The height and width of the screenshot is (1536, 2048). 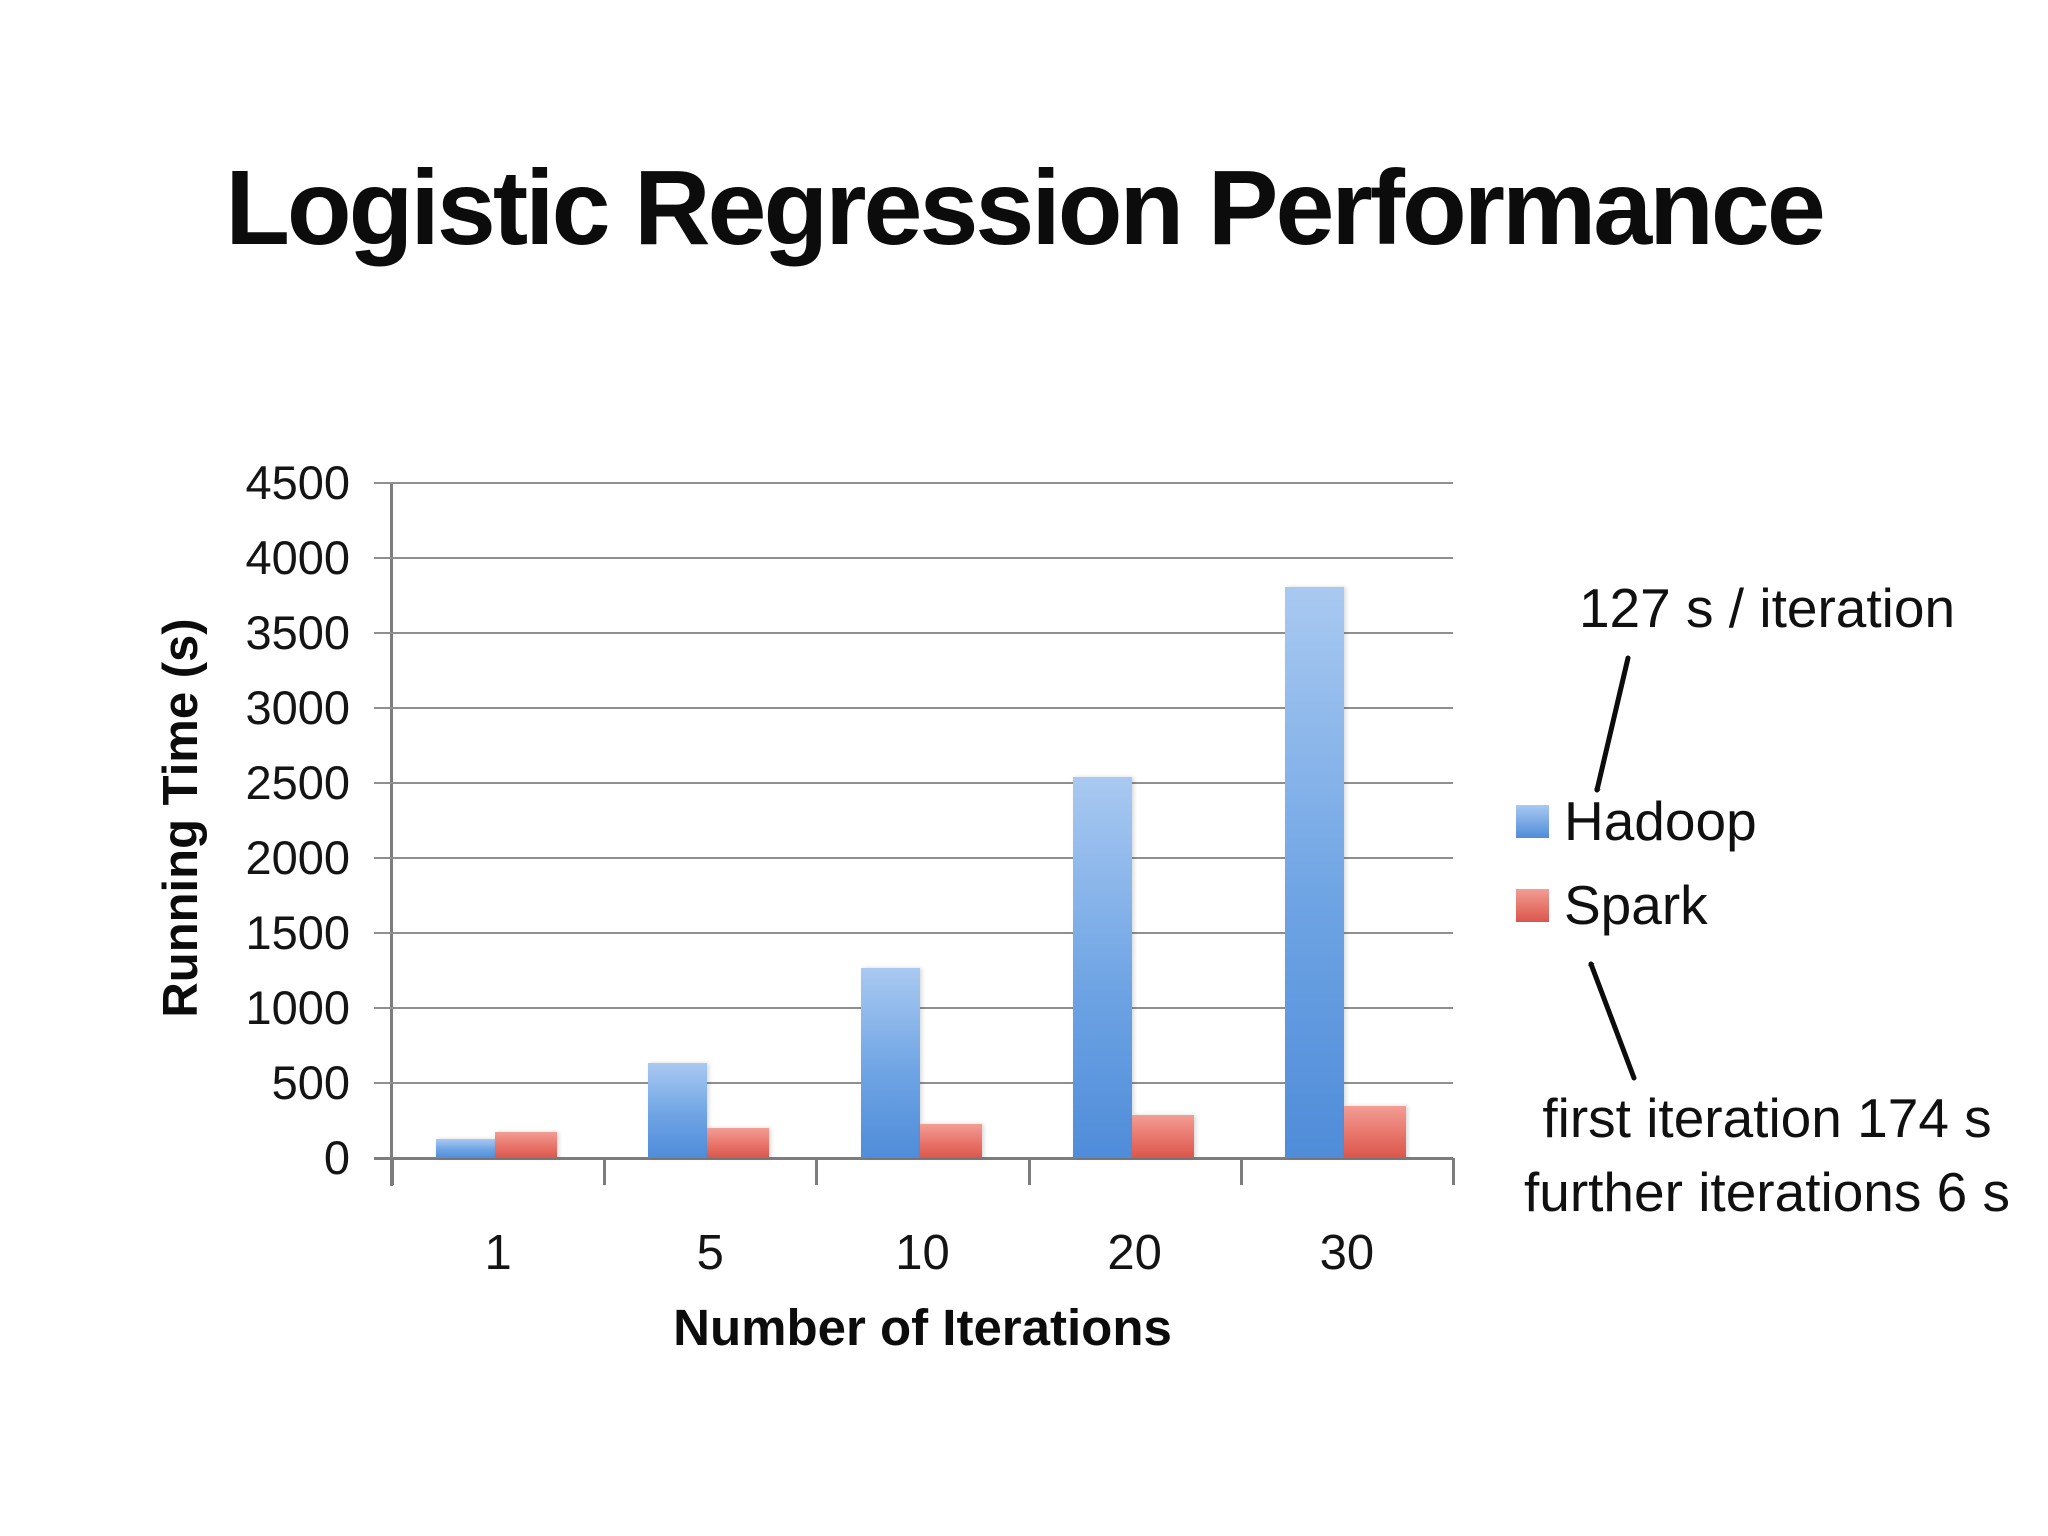 What do you see at coordinates (297, 932) in the screenshot?
I see `y-tick-label: 1500` at bounding box center [297, 932].